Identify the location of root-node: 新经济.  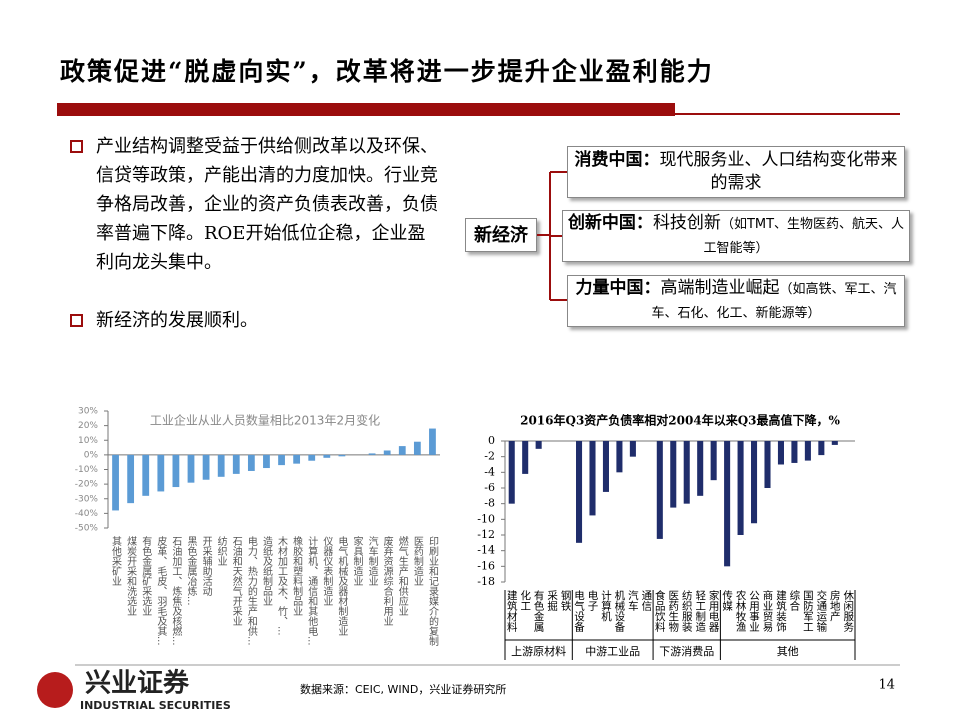
(501, 235).